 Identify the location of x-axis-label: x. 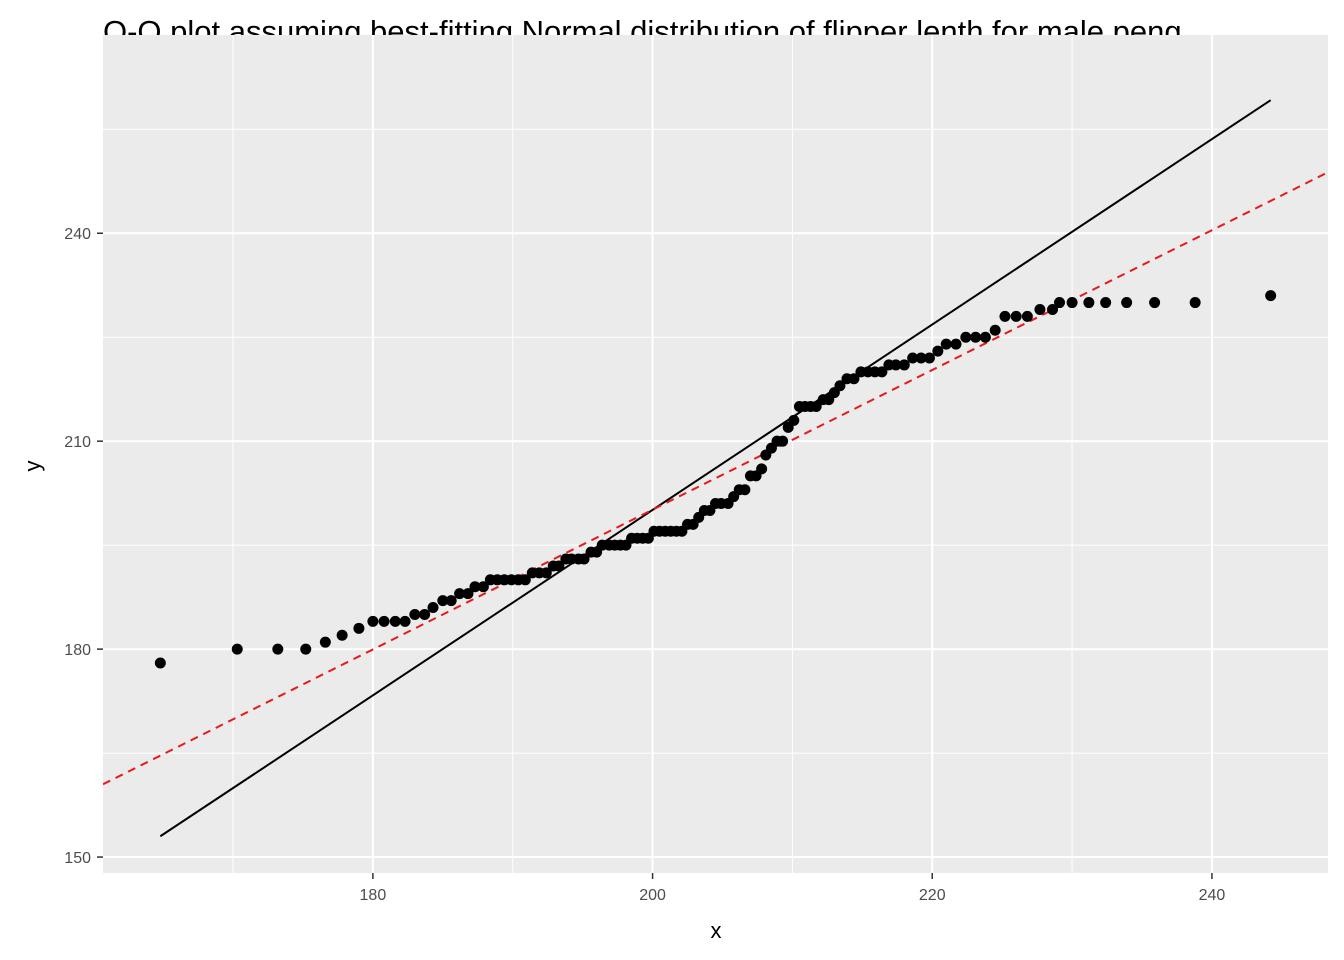
(716, 930).